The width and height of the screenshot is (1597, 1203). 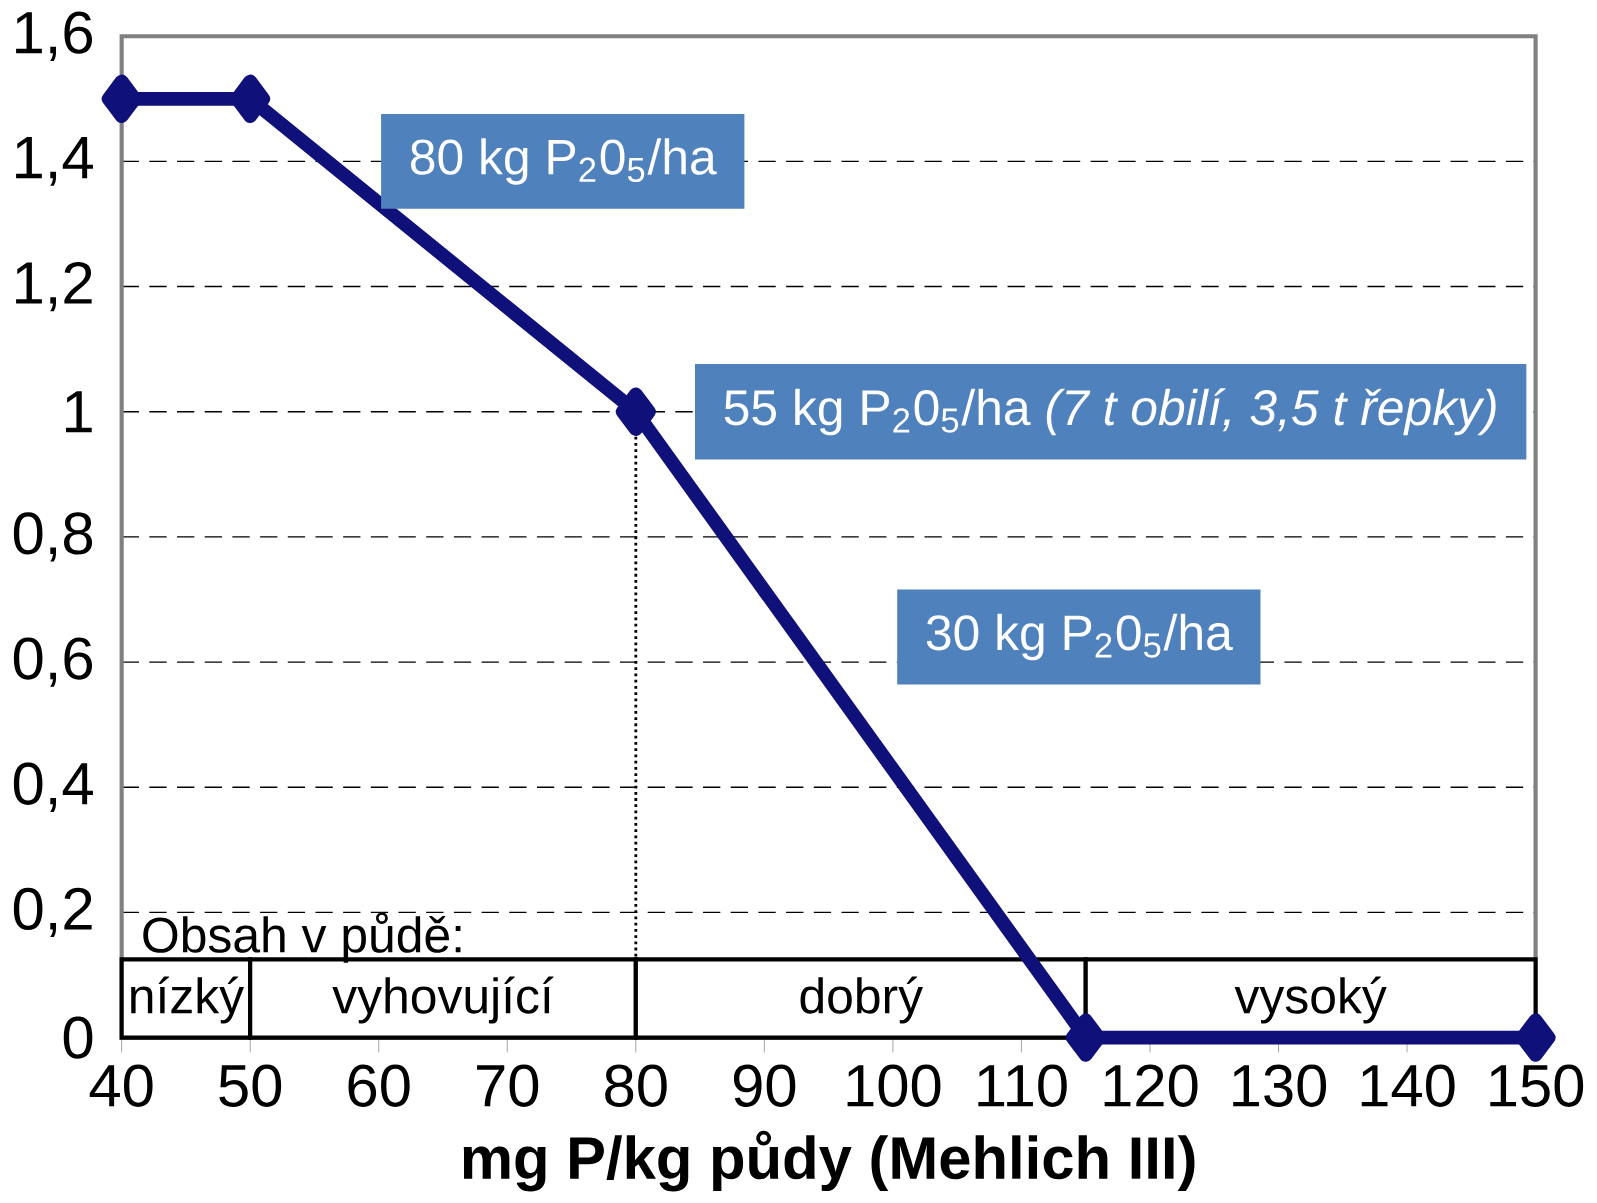 What do you see at coordinates (508, 1085) in the screenshot?
I see `x-tick-label: 70` at bounding box center [508, 1085].